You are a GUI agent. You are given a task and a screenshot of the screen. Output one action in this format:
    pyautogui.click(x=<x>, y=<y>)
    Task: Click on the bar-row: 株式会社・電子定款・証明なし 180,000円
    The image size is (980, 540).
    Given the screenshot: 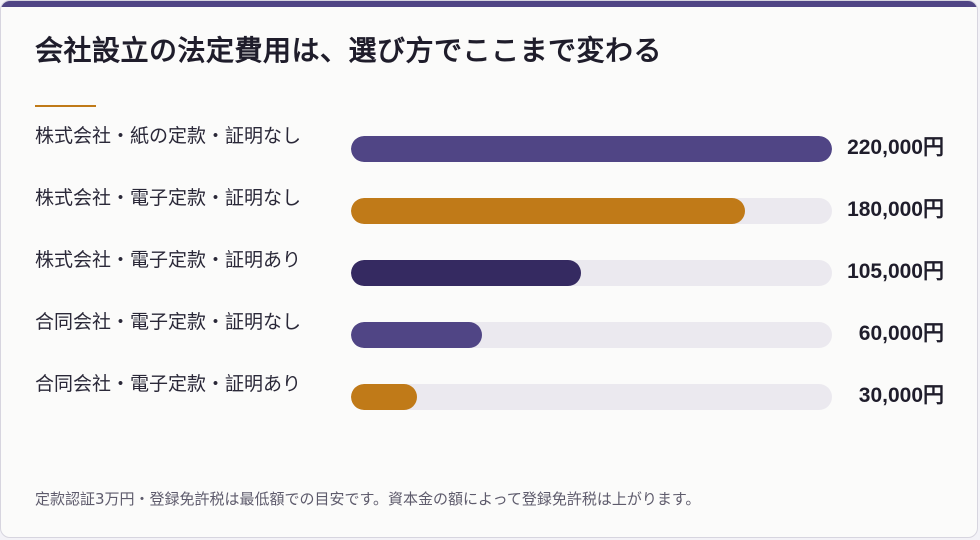 What is the action you would take?
    pyautogui.click(x=489, y=213)
    